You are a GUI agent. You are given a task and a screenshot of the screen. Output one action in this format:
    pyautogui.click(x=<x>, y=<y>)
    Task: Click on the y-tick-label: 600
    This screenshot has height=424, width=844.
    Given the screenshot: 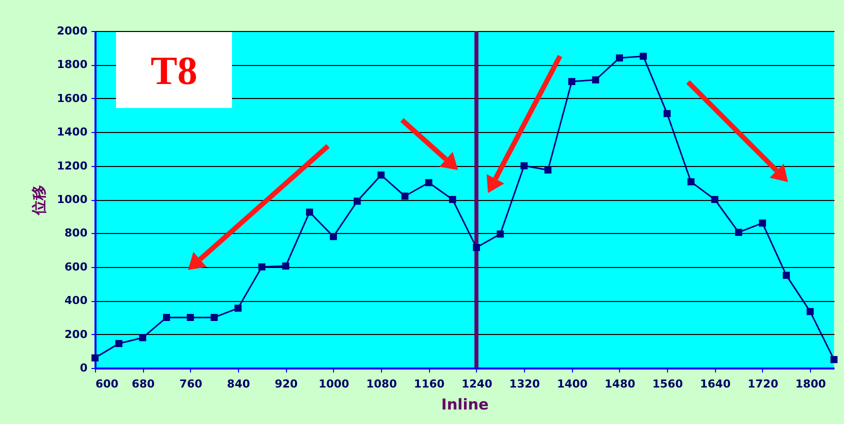 What is the action you would take?
    pyautogui.click(x=76, y=267)
    